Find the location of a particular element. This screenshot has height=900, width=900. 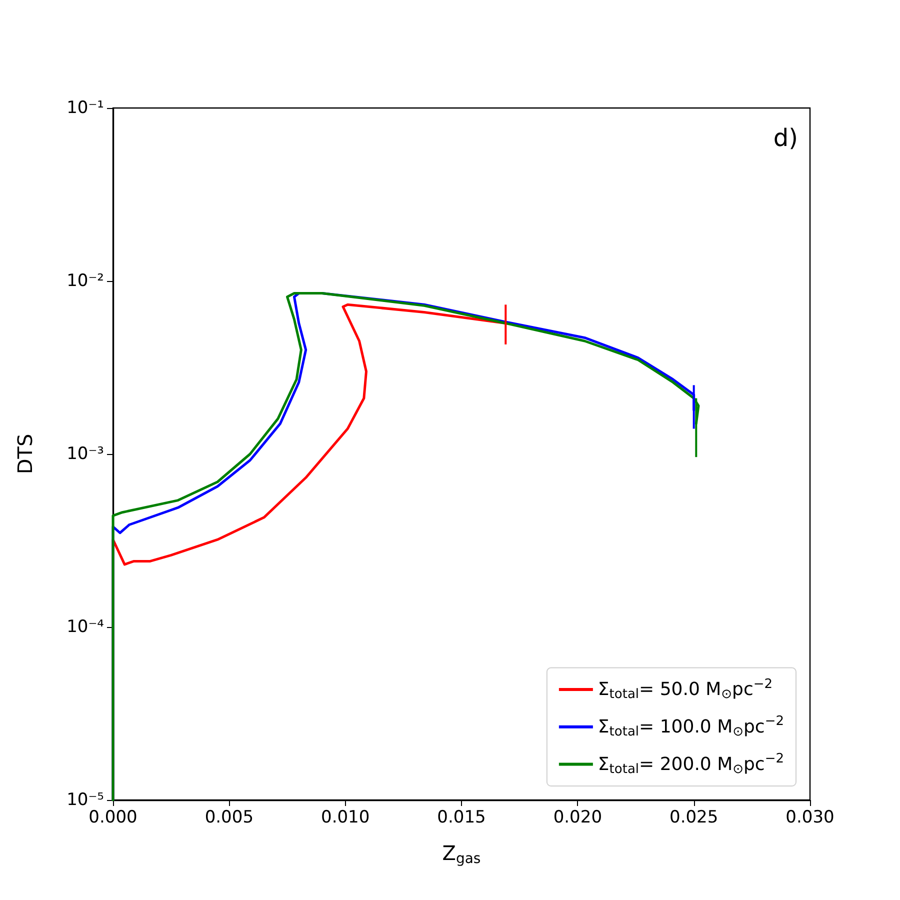

y-tick-label: 10⁻⁵ is located at coordinates (85, 800).